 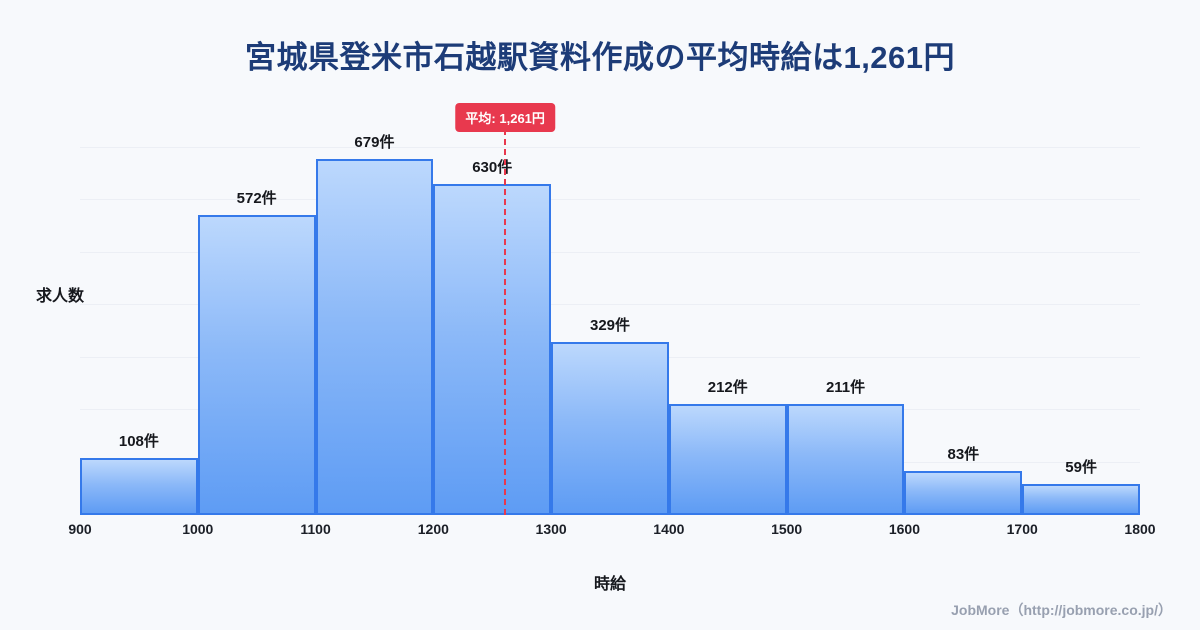 What do you see at coordinates (904, 529) in the screenshot?
I see `x-tick-label: 1600` at bounding box center [904, 529].